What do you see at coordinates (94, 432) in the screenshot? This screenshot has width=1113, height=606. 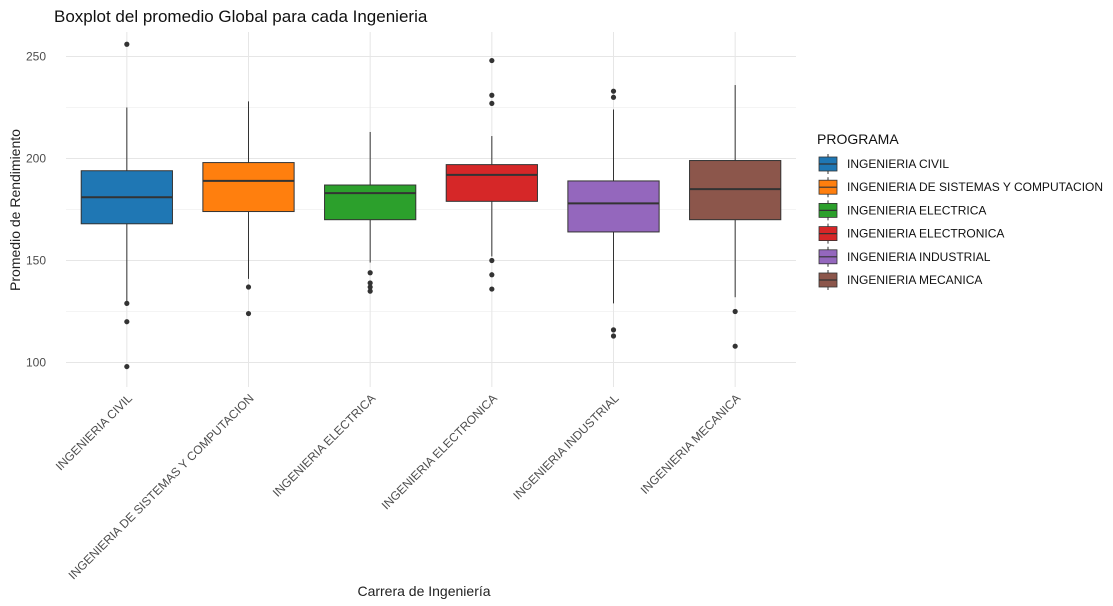 I see `x-tick-label: INGENIERIA CIVIL` at bounding box center [94, 432].